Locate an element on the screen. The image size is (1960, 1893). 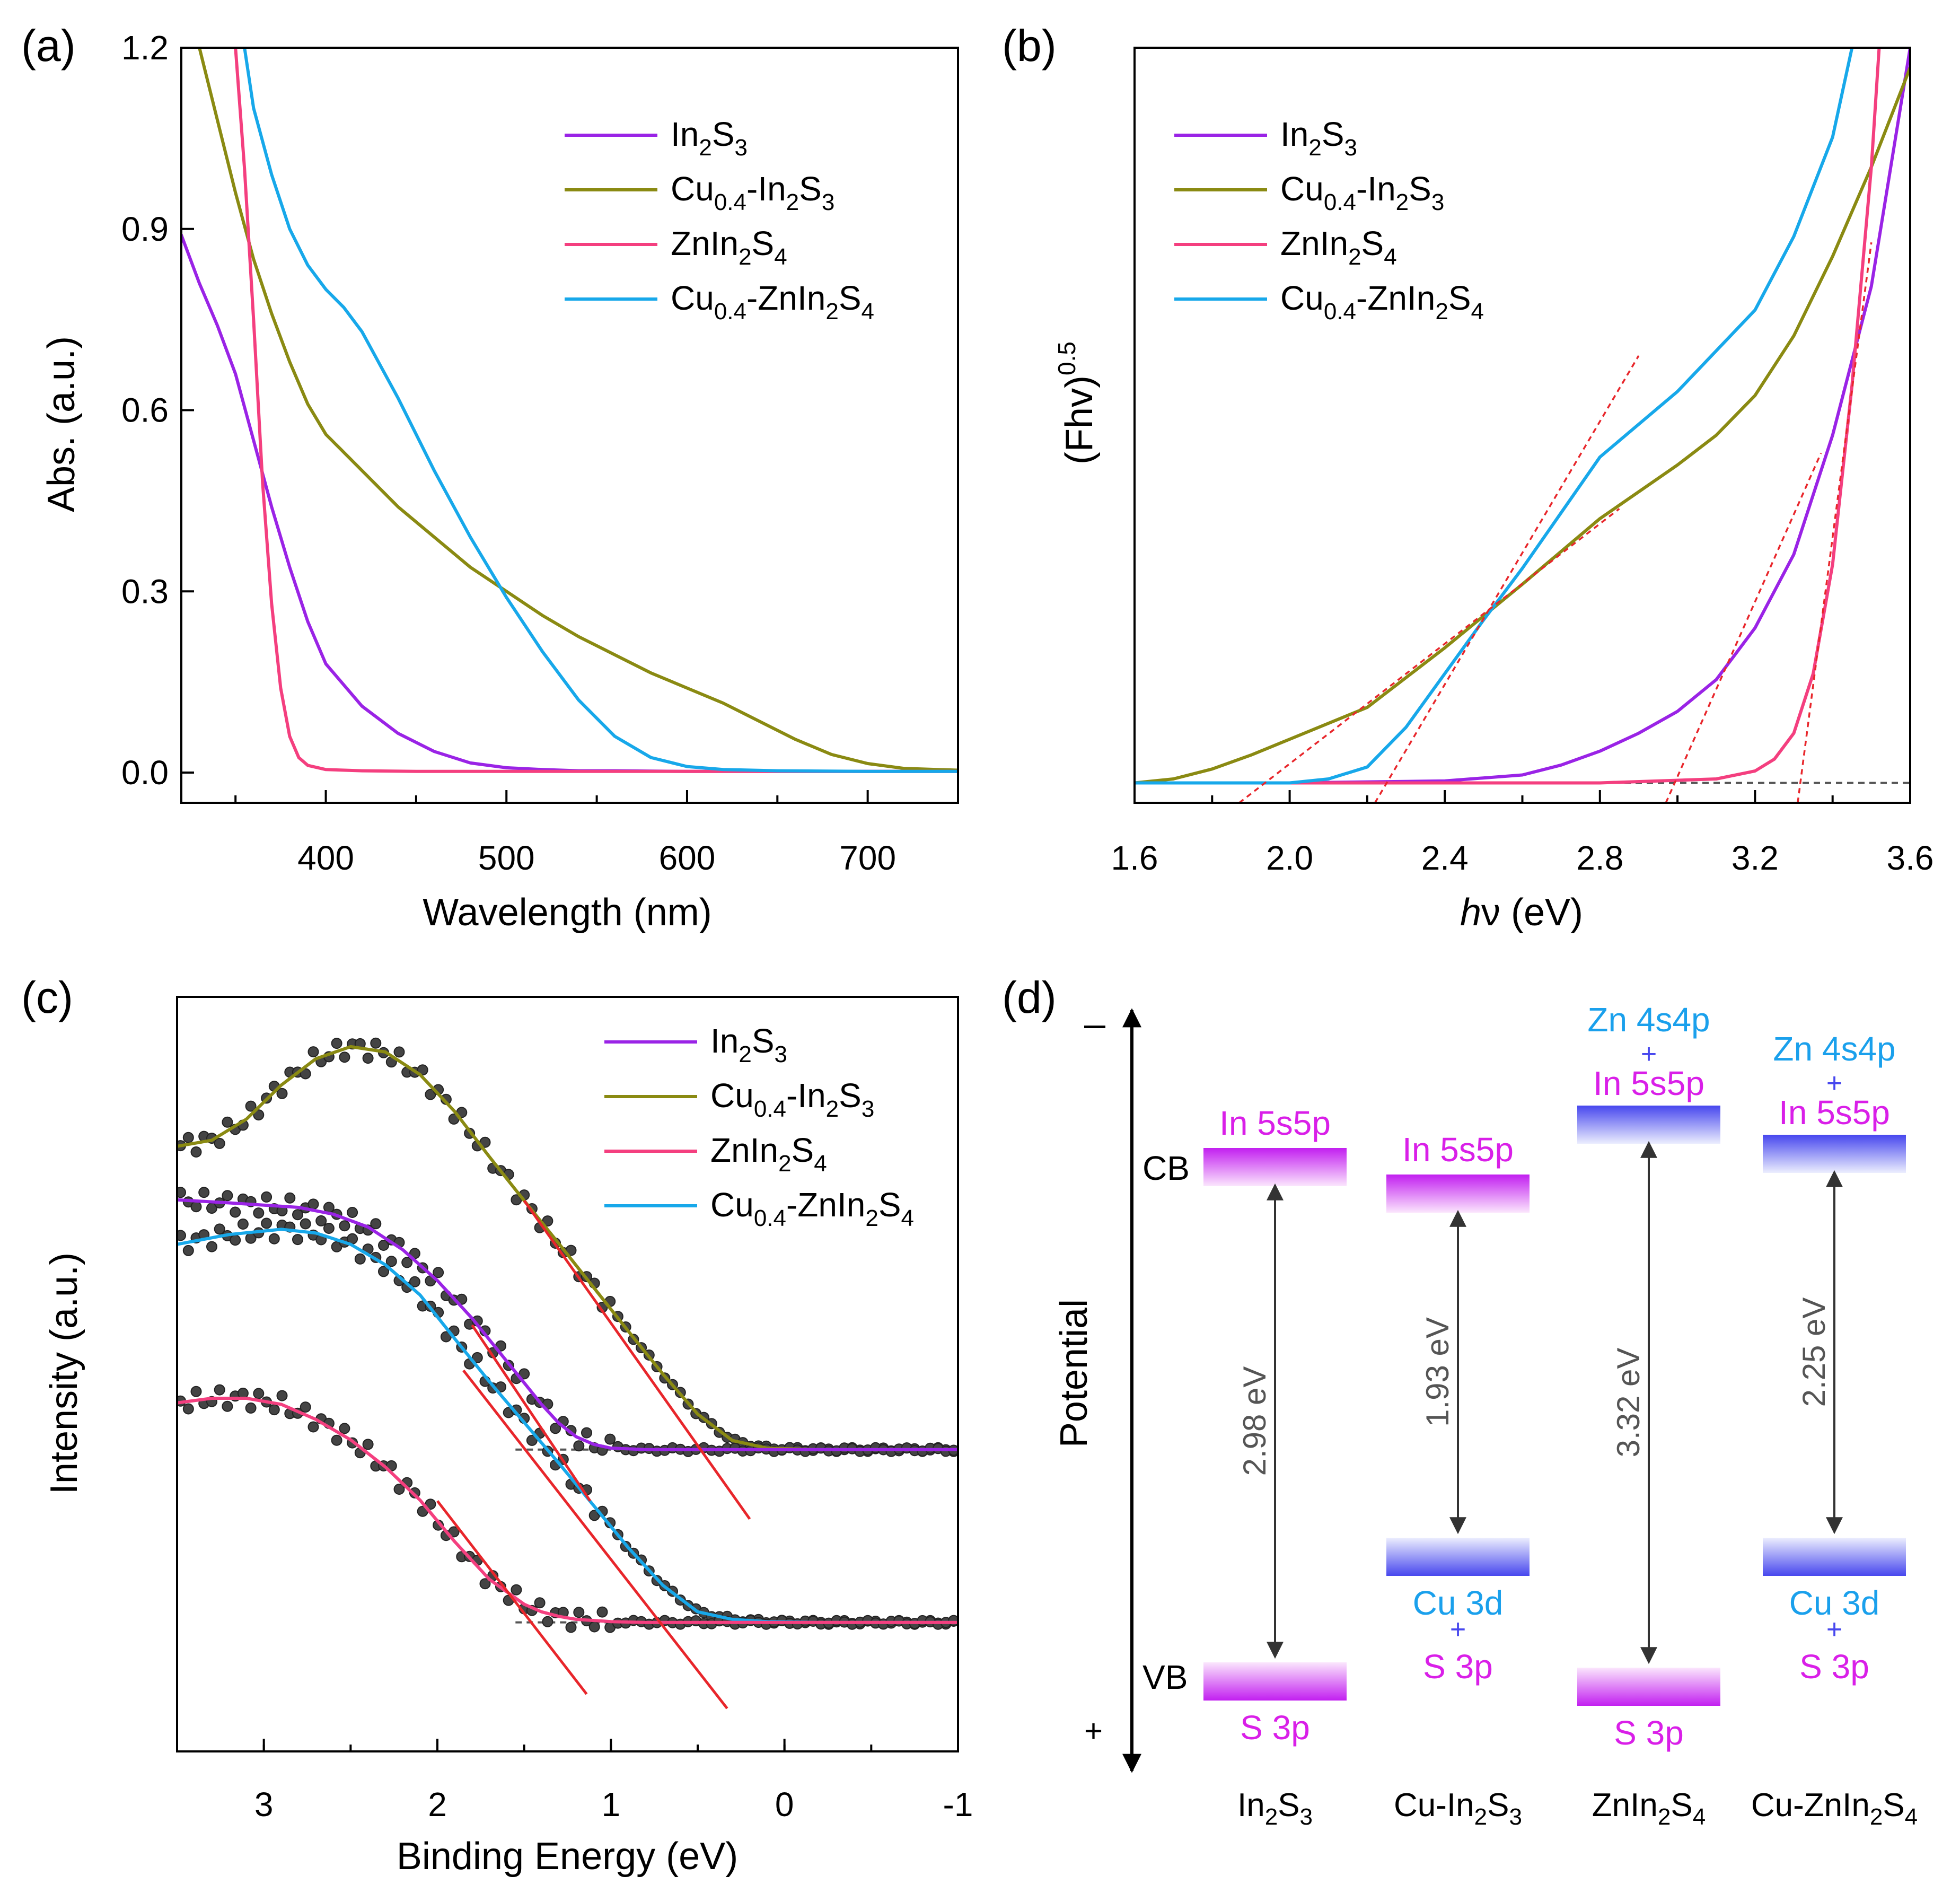
panel-c-series-In2S3 is located at coordinates (567, 1324).